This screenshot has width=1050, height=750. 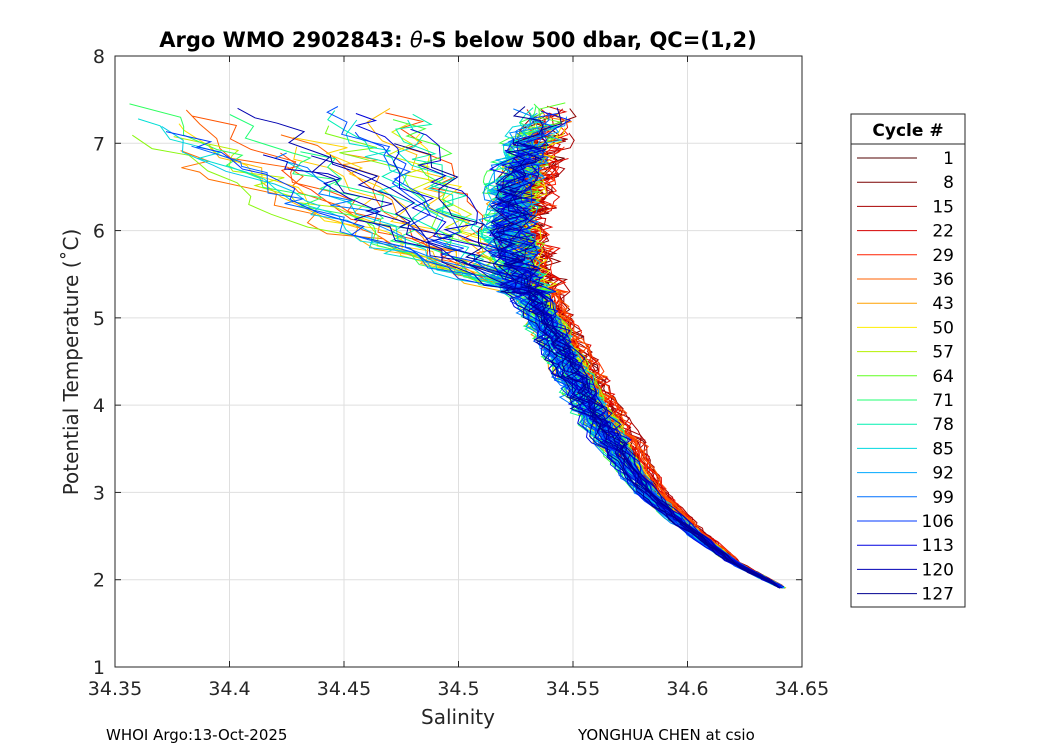 What do you see at coordinates (943, 474) in the screenshot?
I see `legend-label: 92` at bounding box center [943, 474].